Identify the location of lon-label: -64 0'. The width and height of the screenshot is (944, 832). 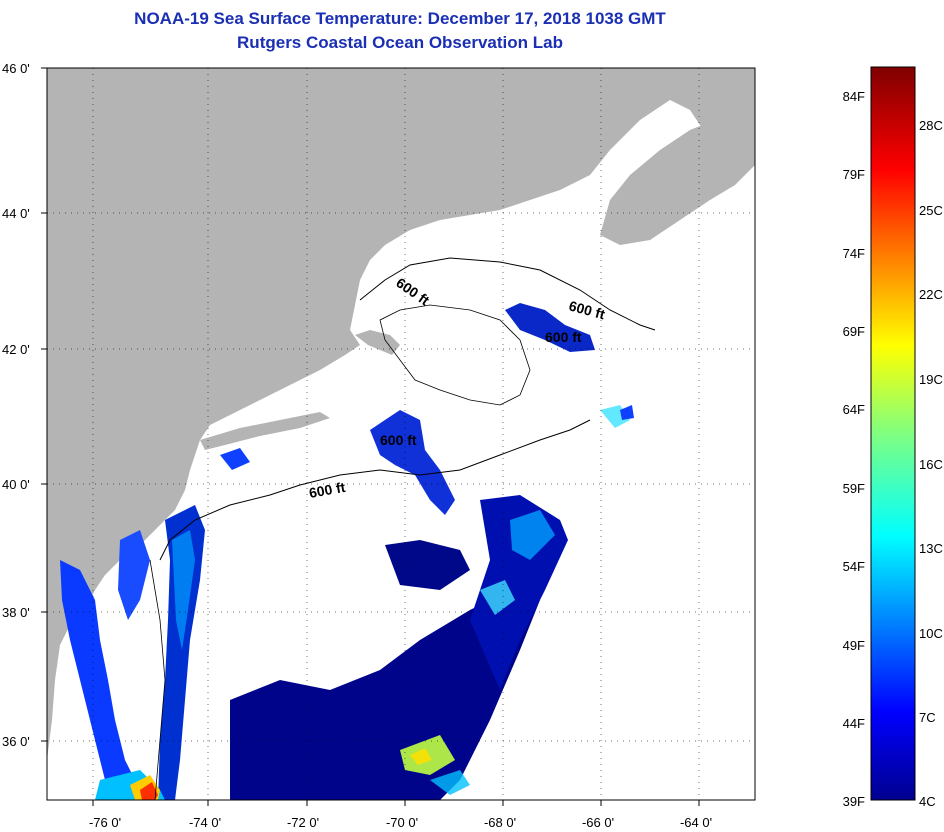
(696, 822).